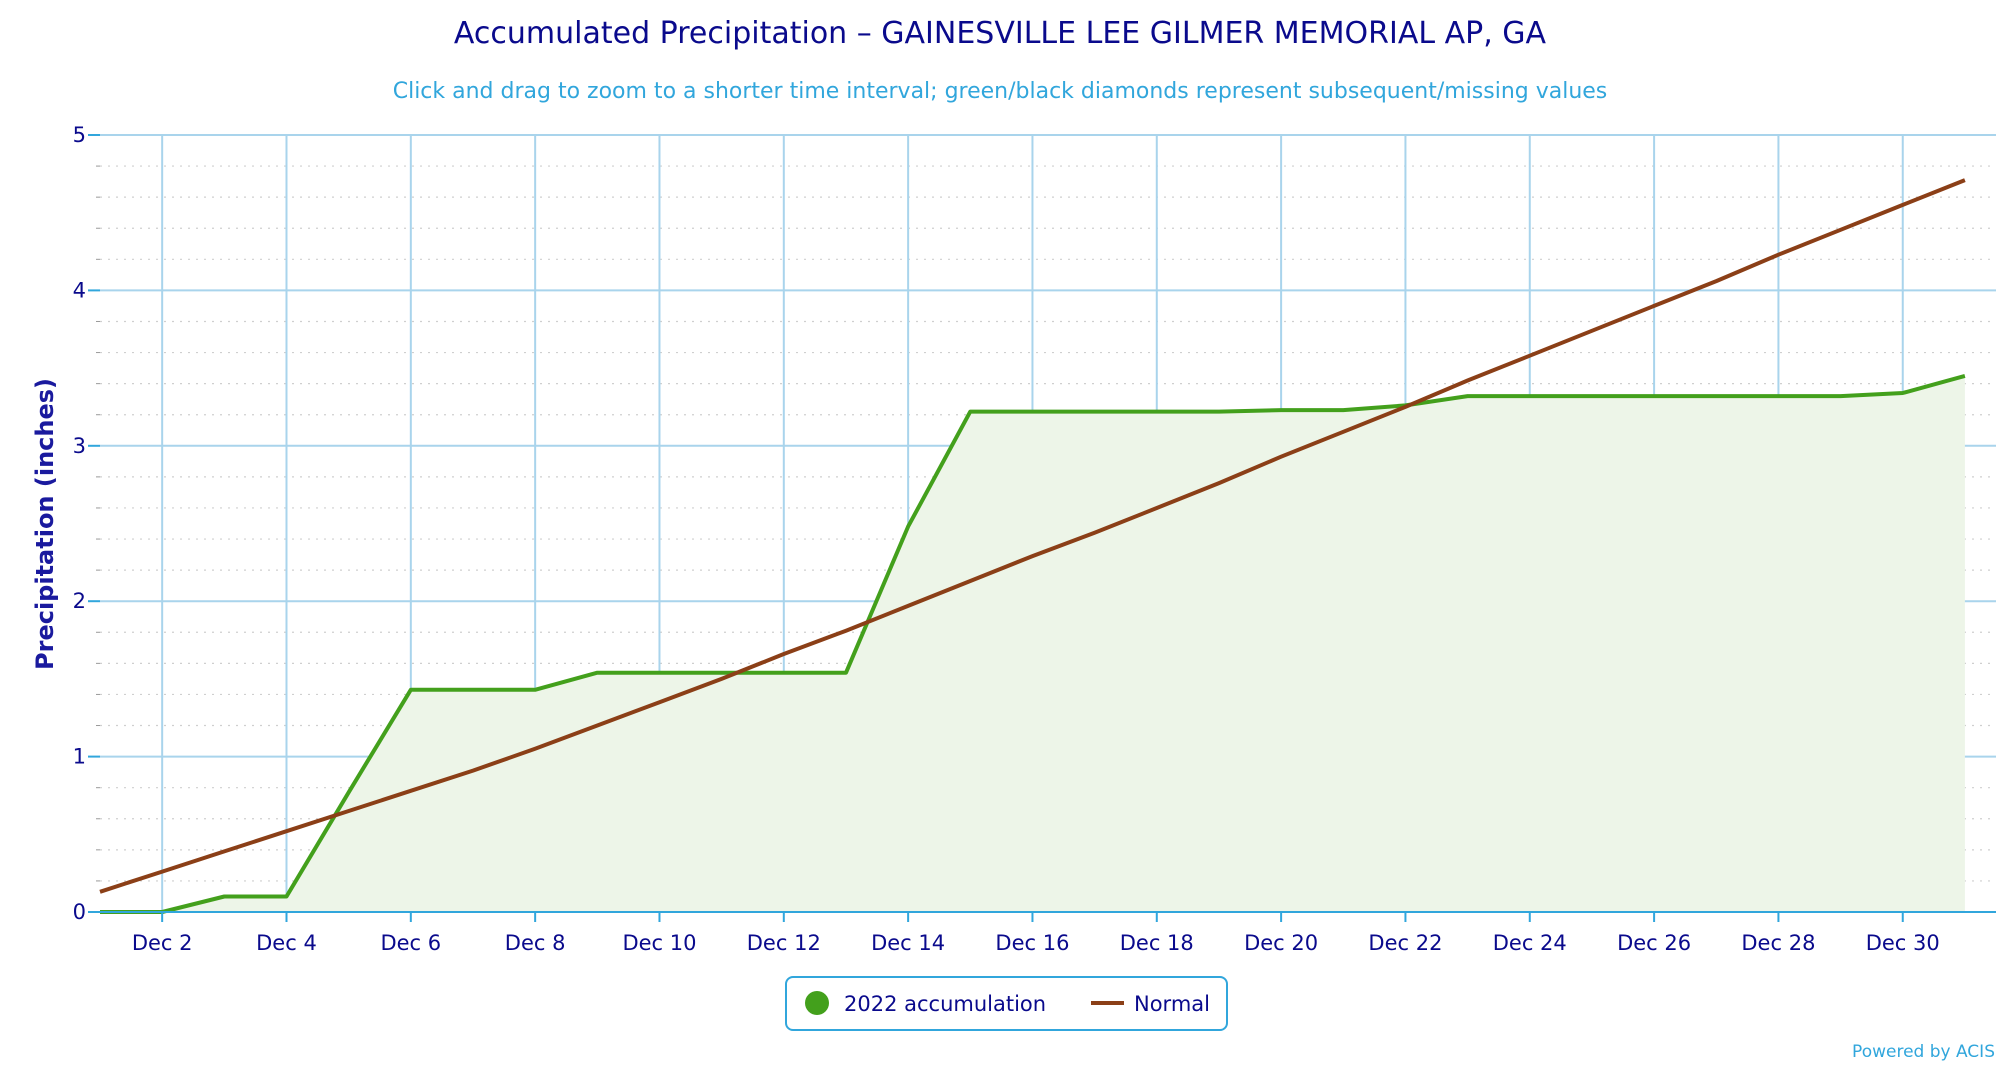 The image size is (2000, 1066). I want to click on y-tick-label: 3, so click(79, 446).